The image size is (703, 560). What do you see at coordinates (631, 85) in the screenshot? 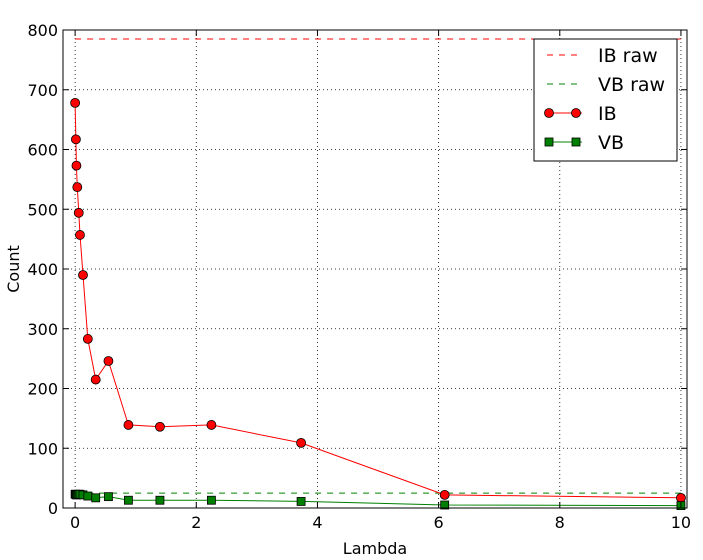
I see `legend-label-vb-raw: VB raw` at bounding box center [631, 85].